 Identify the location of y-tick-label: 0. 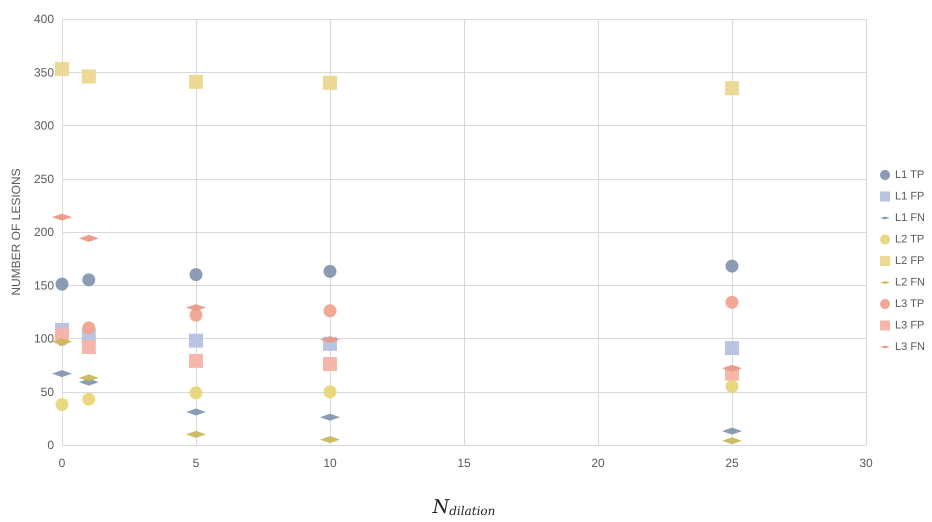
(50, 445).